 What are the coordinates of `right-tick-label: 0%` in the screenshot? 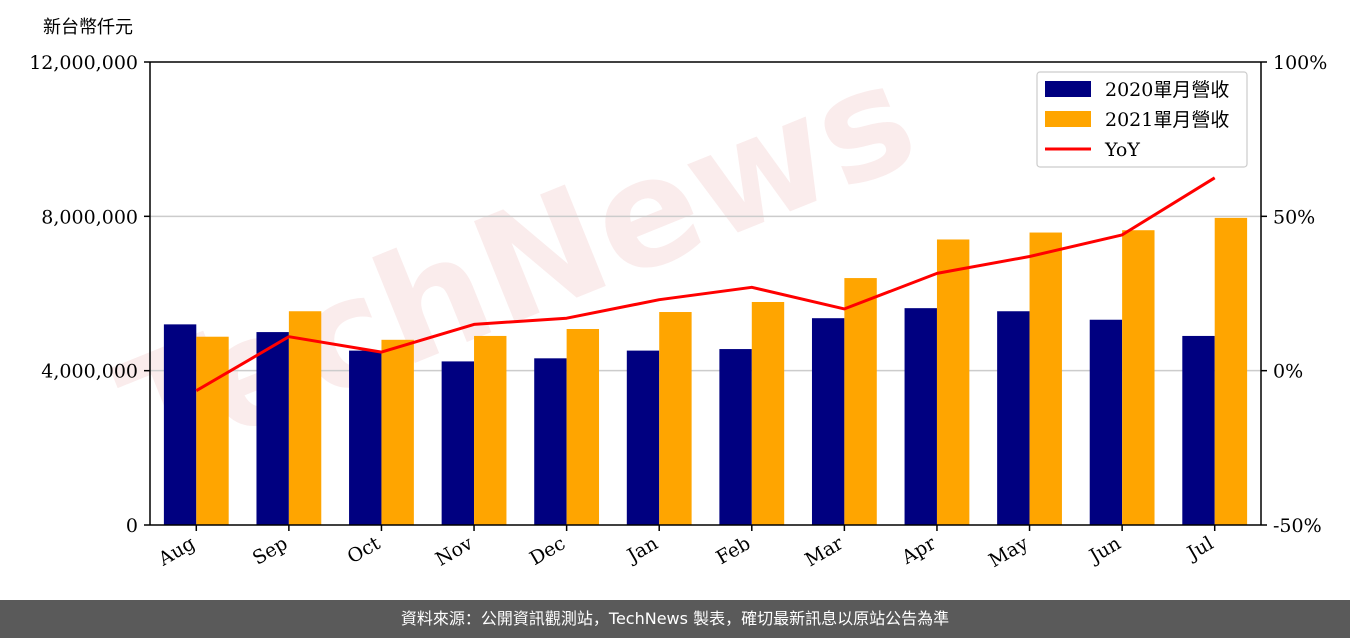 It's located at (1288, 372).